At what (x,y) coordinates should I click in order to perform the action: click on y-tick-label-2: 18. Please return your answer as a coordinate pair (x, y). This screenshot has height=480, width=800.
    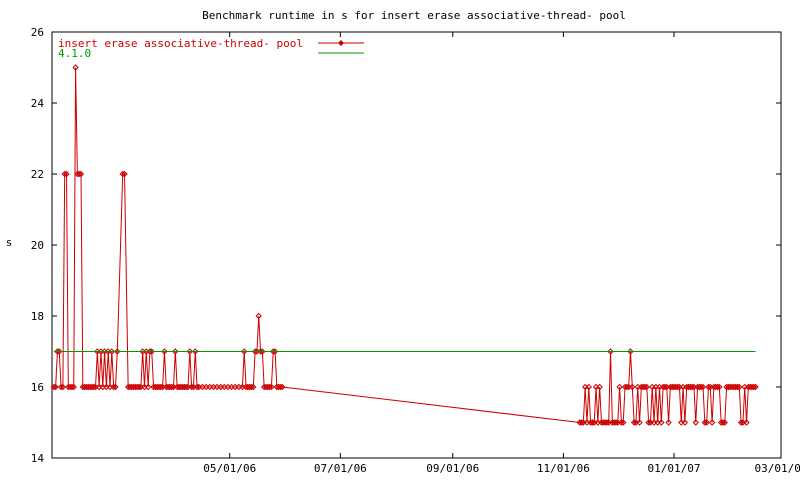
    Looking at the image, I should click on (37, 316).